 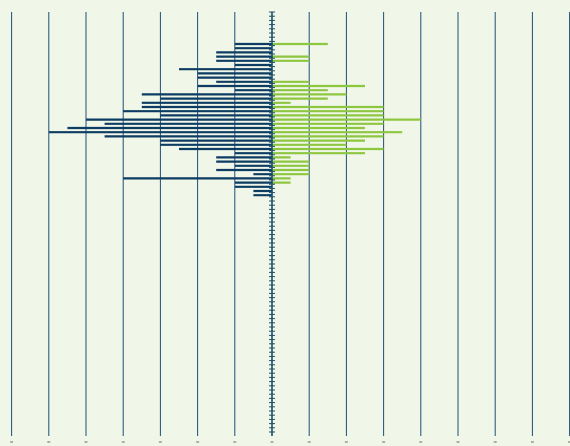 I want to click on right-series-bars, so click(x=346, y=113).